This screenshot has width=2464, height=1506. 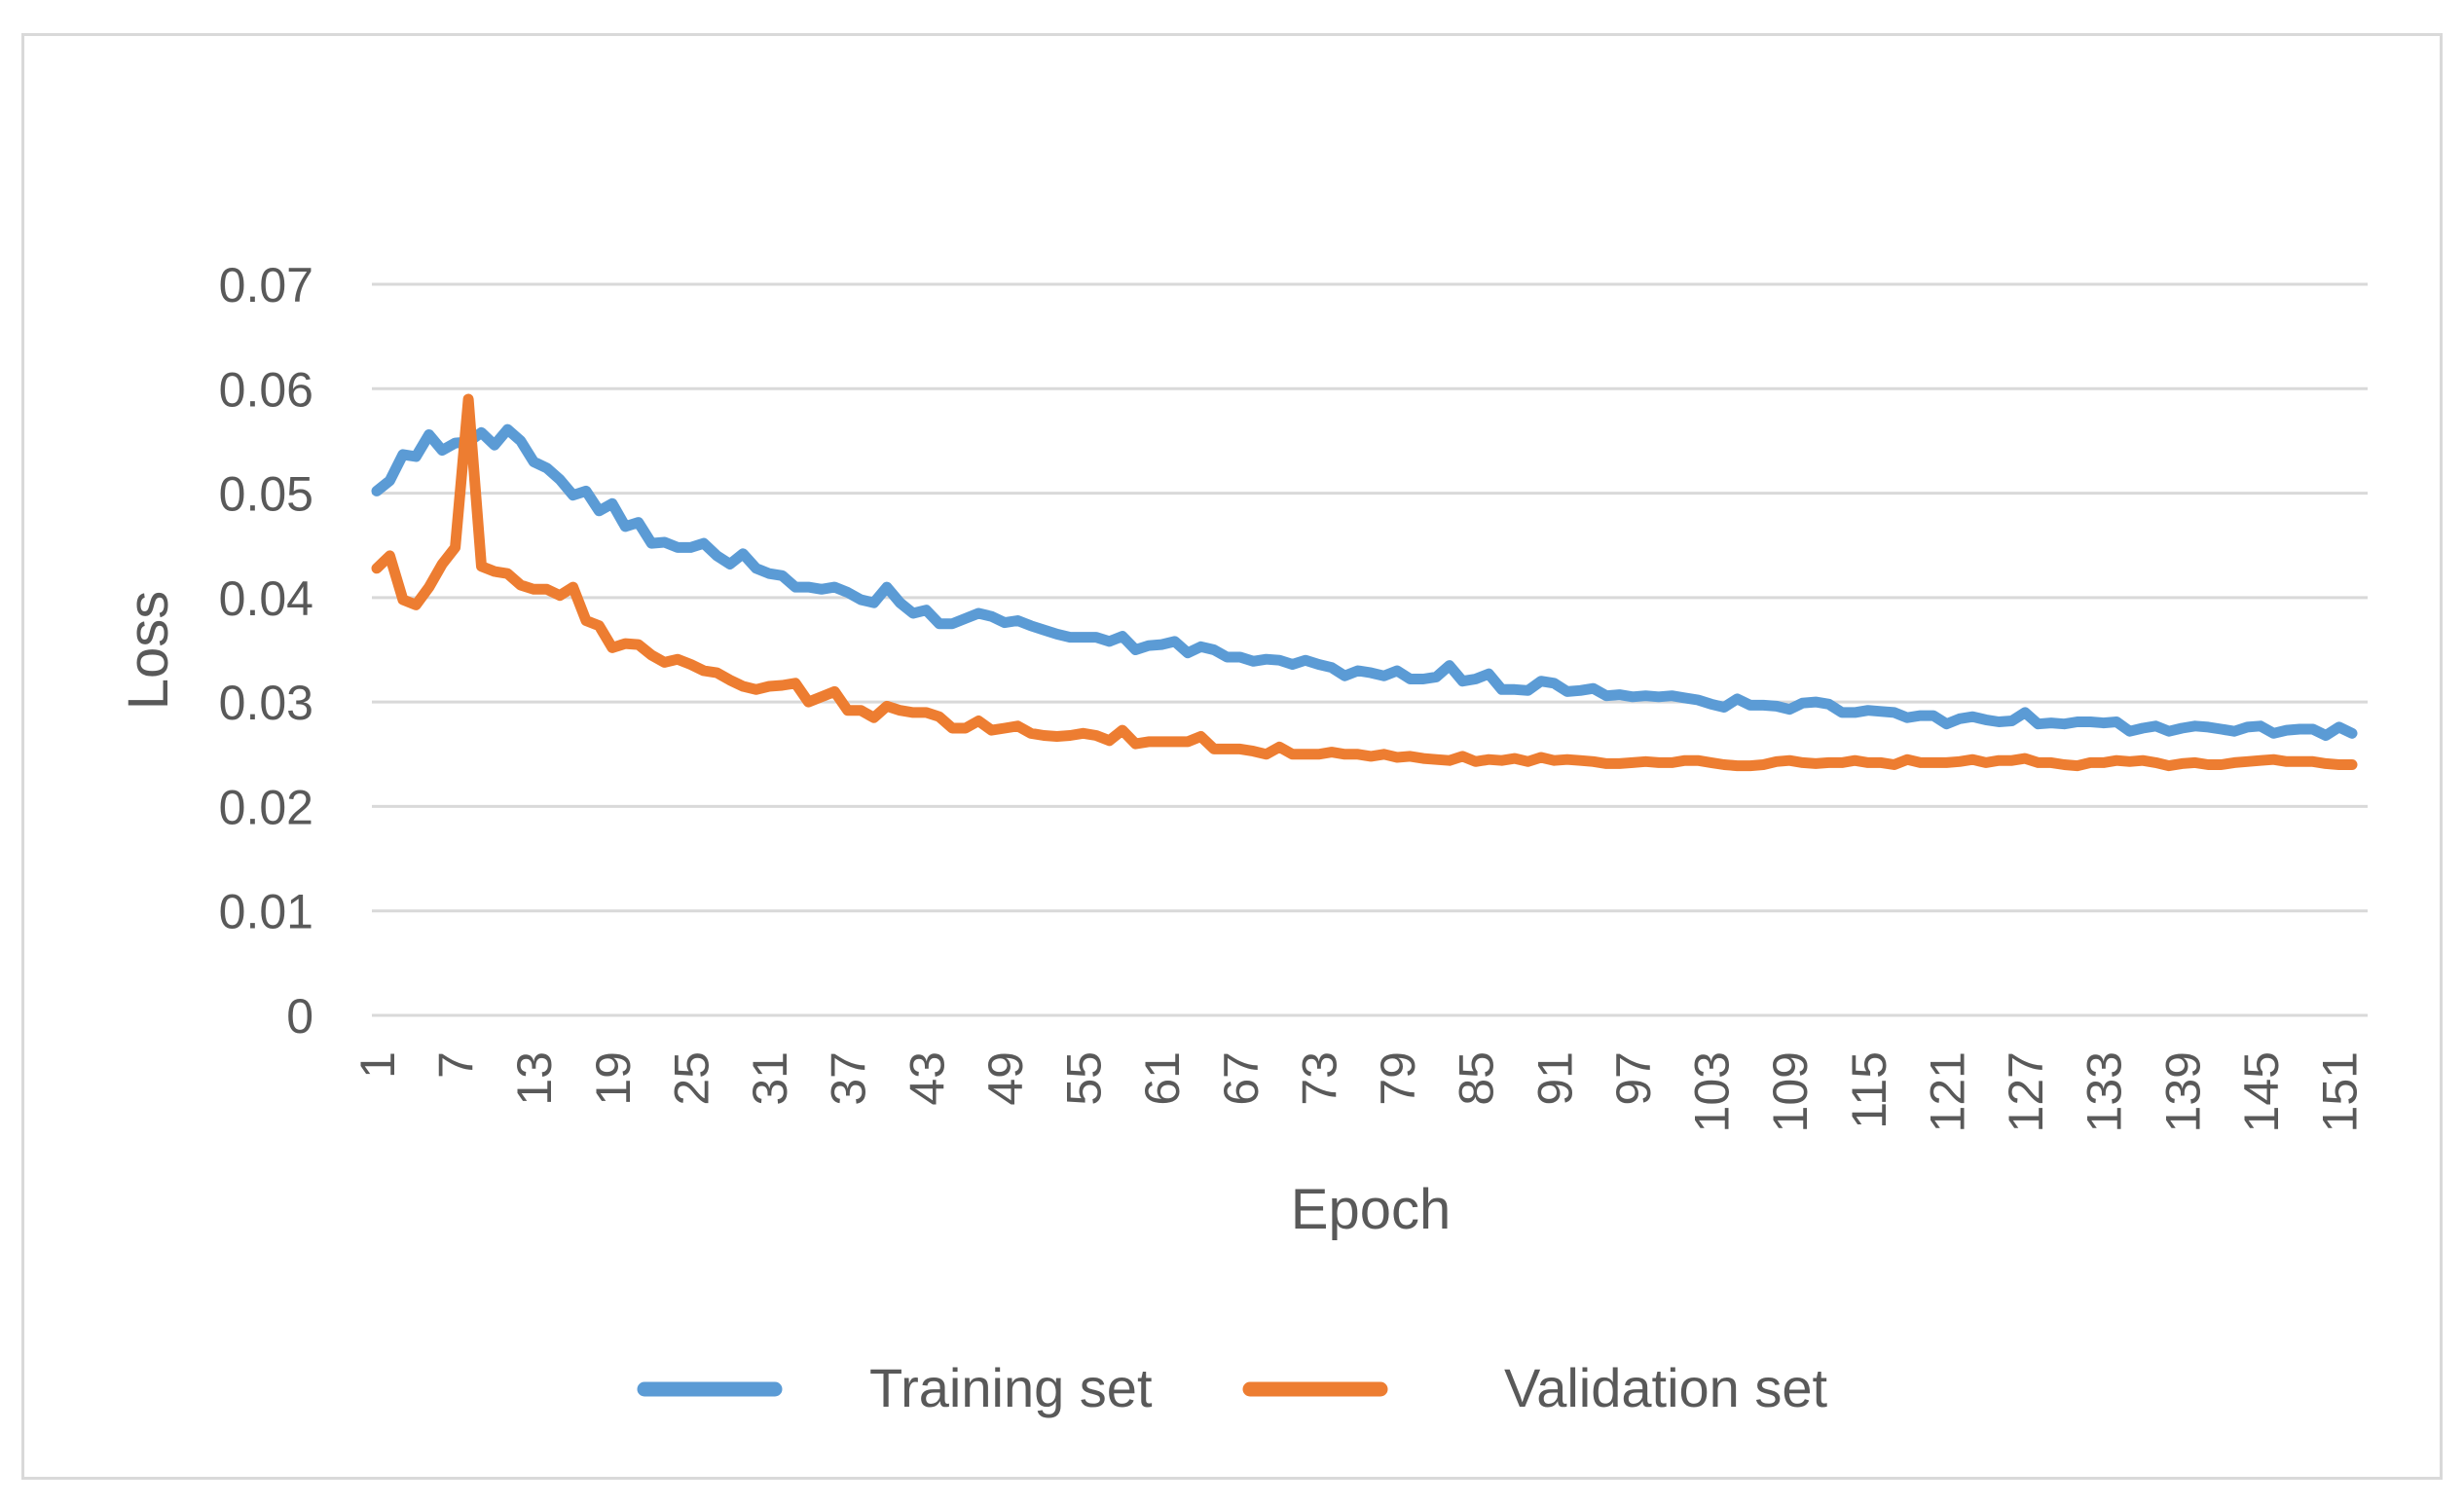 What do you see at coordinates (2105, 1091) in the screenshot?
I see `x-tick-label: 133` at bounding box center [2105, 1091].